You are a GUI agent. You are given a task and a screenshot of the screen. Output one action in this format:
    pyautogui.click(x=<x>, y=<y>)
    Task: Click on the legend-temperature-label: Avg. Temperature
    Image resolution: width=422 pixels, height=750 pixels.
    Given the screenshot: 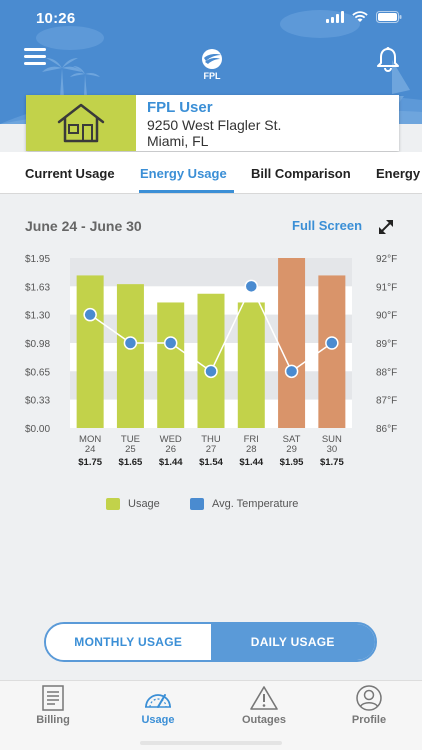 What is the action you would take?
    pyautogui.click(x=255, y=504)
    